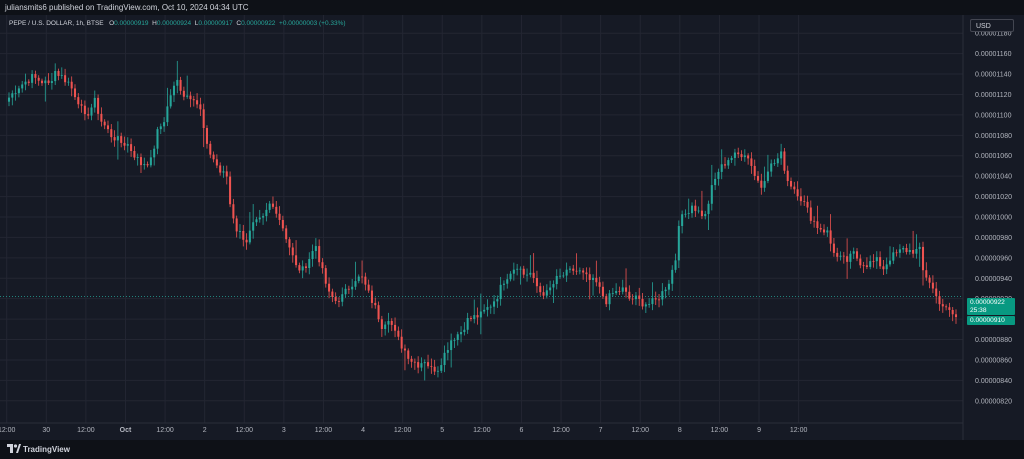  I want to click on legend-high-label: H, so click(154, 23).